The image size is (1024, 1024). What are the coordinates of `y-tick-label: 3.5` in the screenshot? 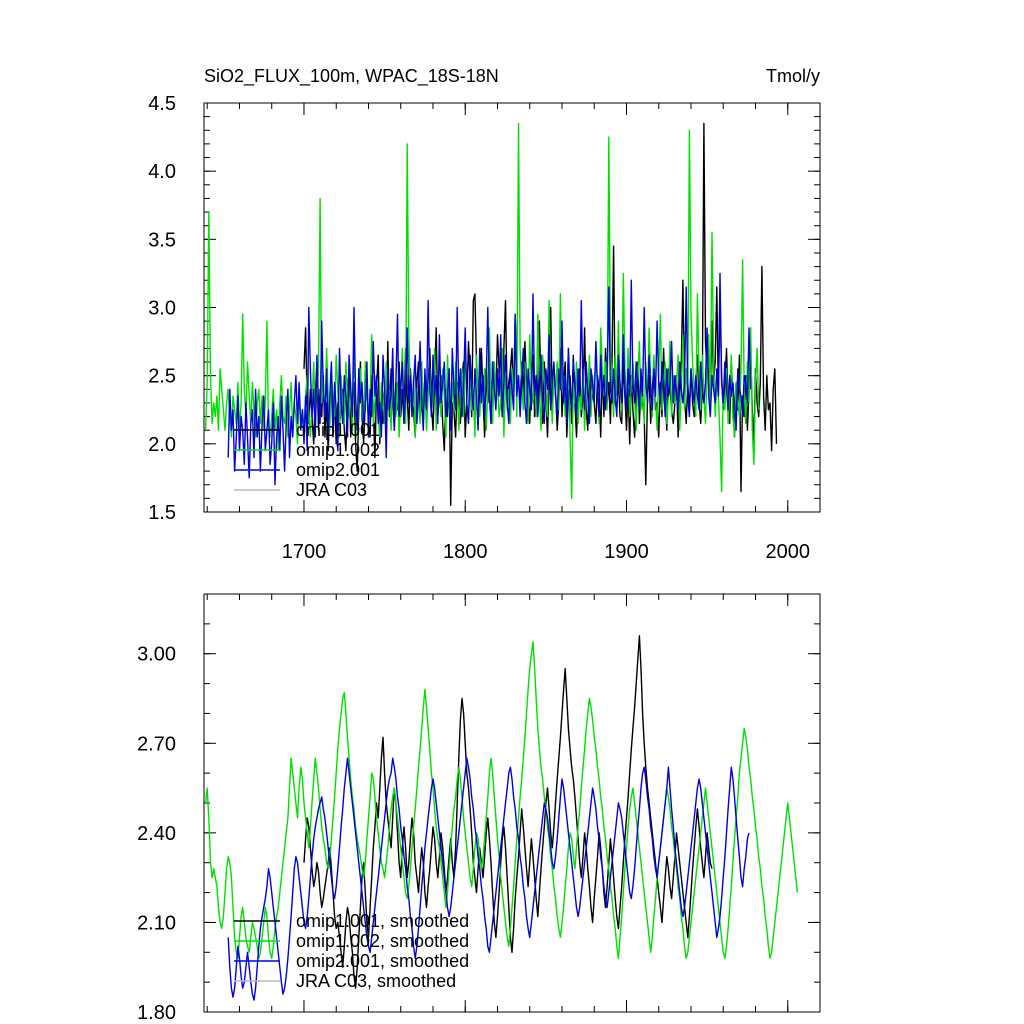 It's located at (162, 240).